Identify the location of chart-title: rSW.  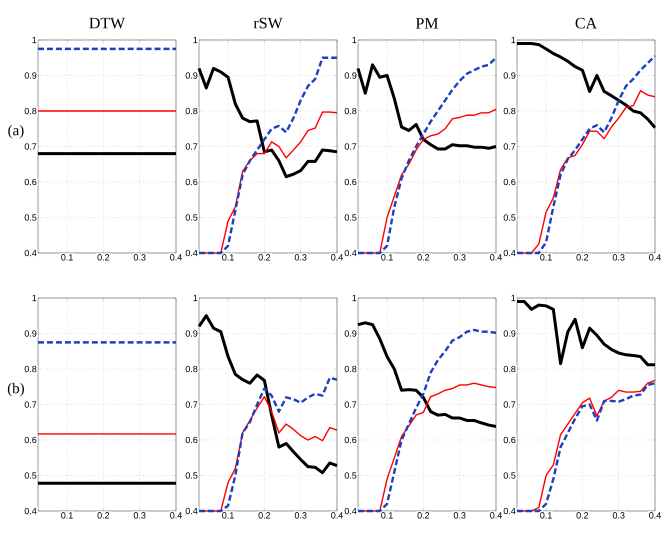
(268, 23).